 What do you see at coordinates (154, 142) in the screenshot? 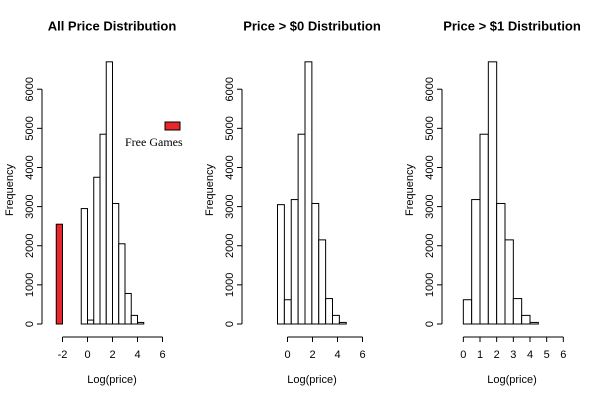
I see `legend-label: Free Games` at bounding box center [154, 142].